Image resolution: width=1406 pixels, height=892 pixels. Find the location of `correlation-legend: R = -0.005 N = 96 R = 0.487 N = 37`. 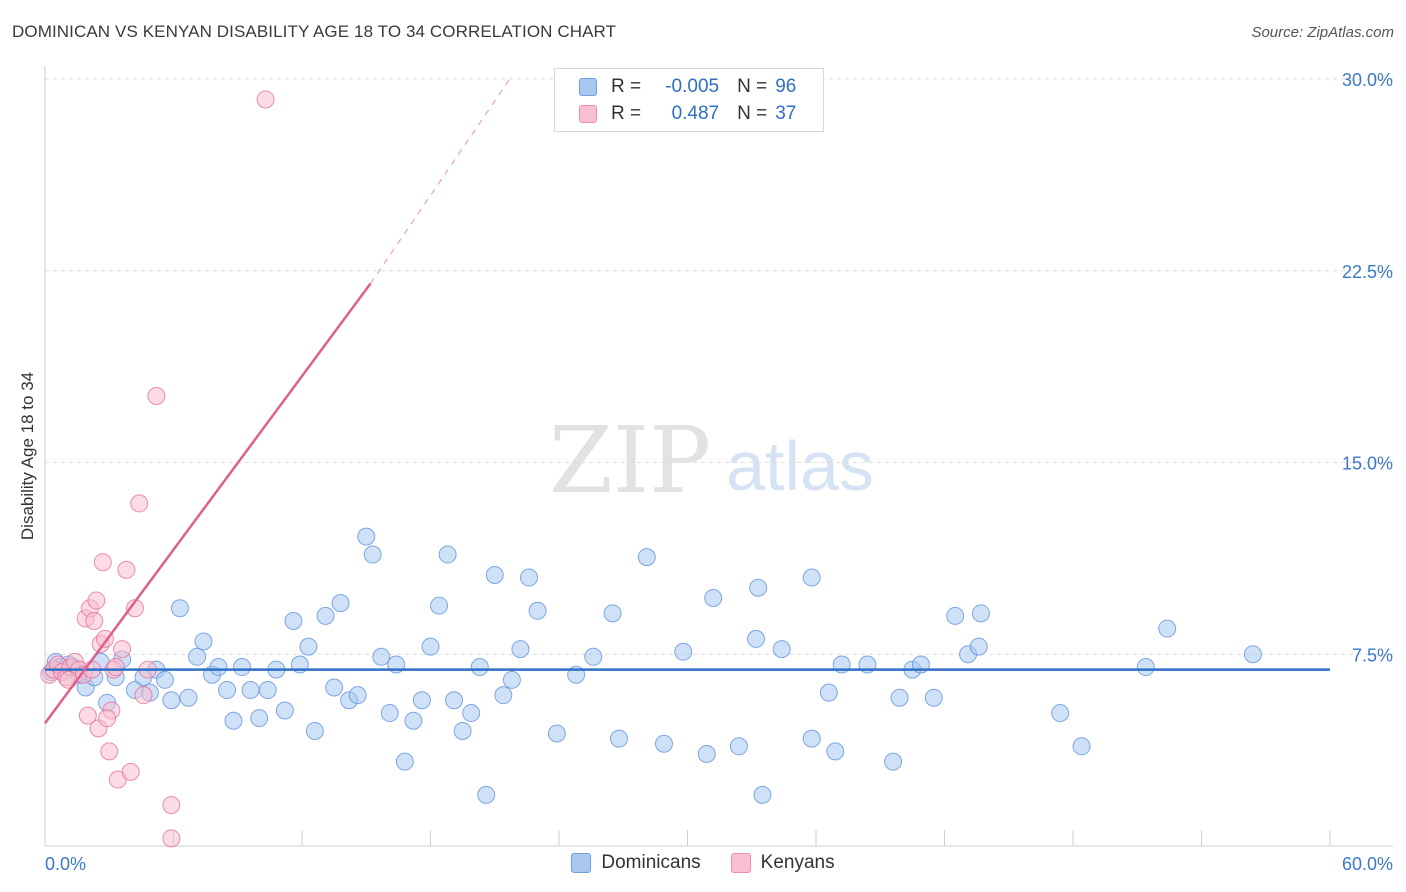

correlation-legend: R = -0.005 N = 96 R = 0.487 N = 37 is located at coordinates (689, 100).